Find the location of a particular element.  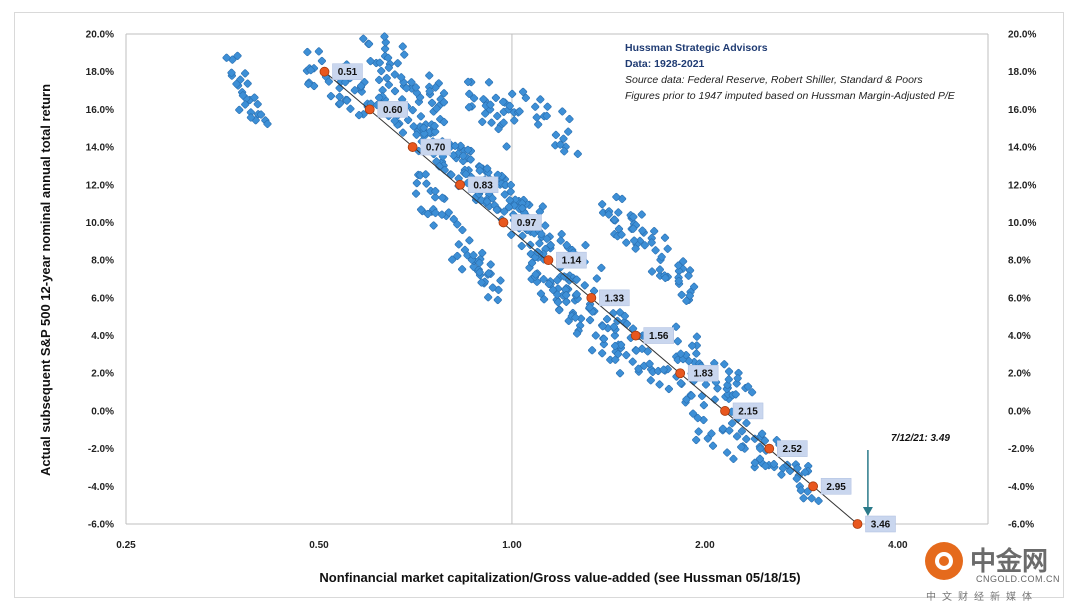

fit-point-label: 2.95 is located at coordinates (836, 487).